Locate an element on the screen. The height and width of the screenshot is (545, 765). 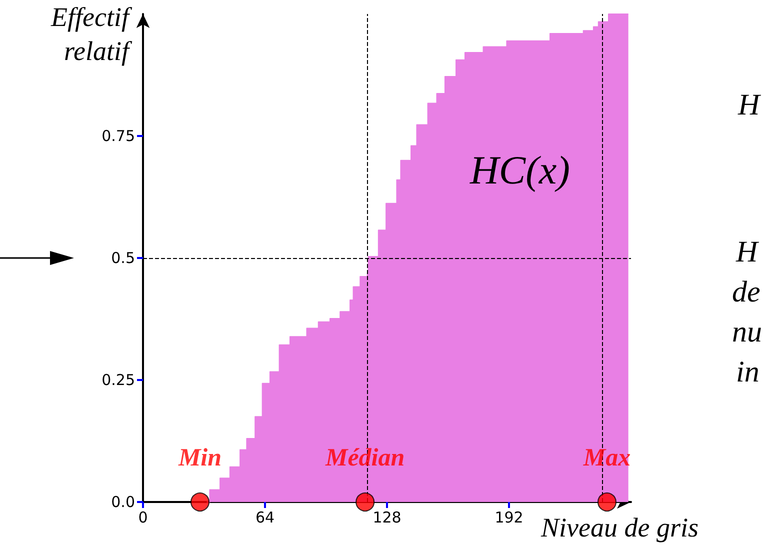
data-label: Min is located at coordinates (199, 458).